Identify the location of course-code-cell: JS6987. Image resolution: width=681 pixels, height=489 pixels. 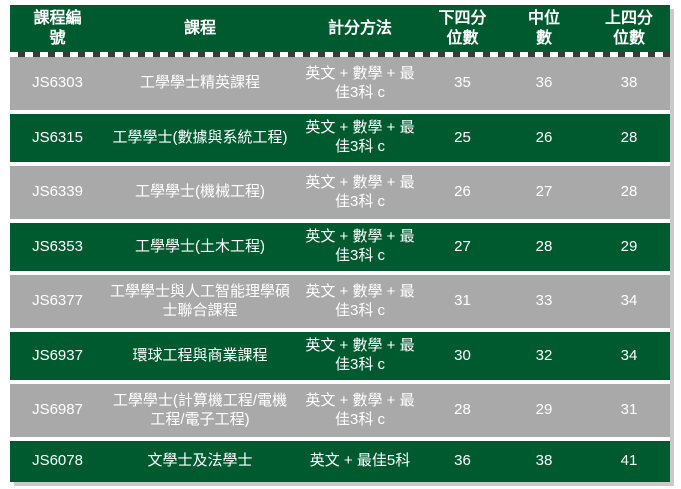
(57, 410).